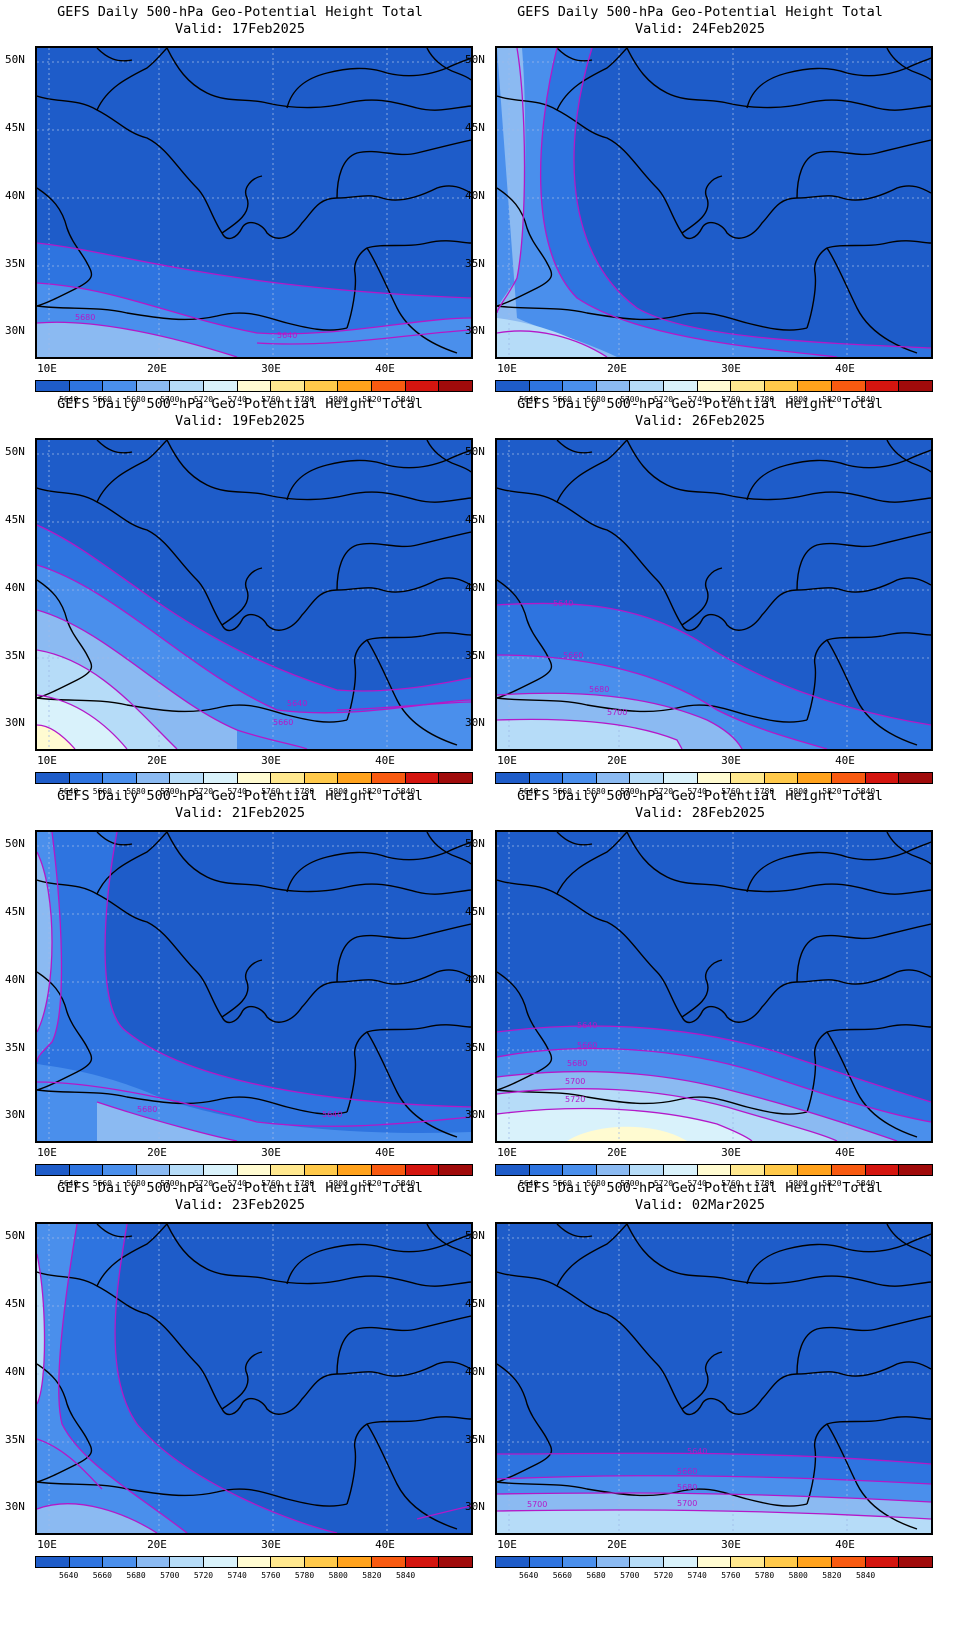 The width and height of the screenshot is (964, 1640). I want to click on longitude-tick-label: 20E, so click(617, 1544).